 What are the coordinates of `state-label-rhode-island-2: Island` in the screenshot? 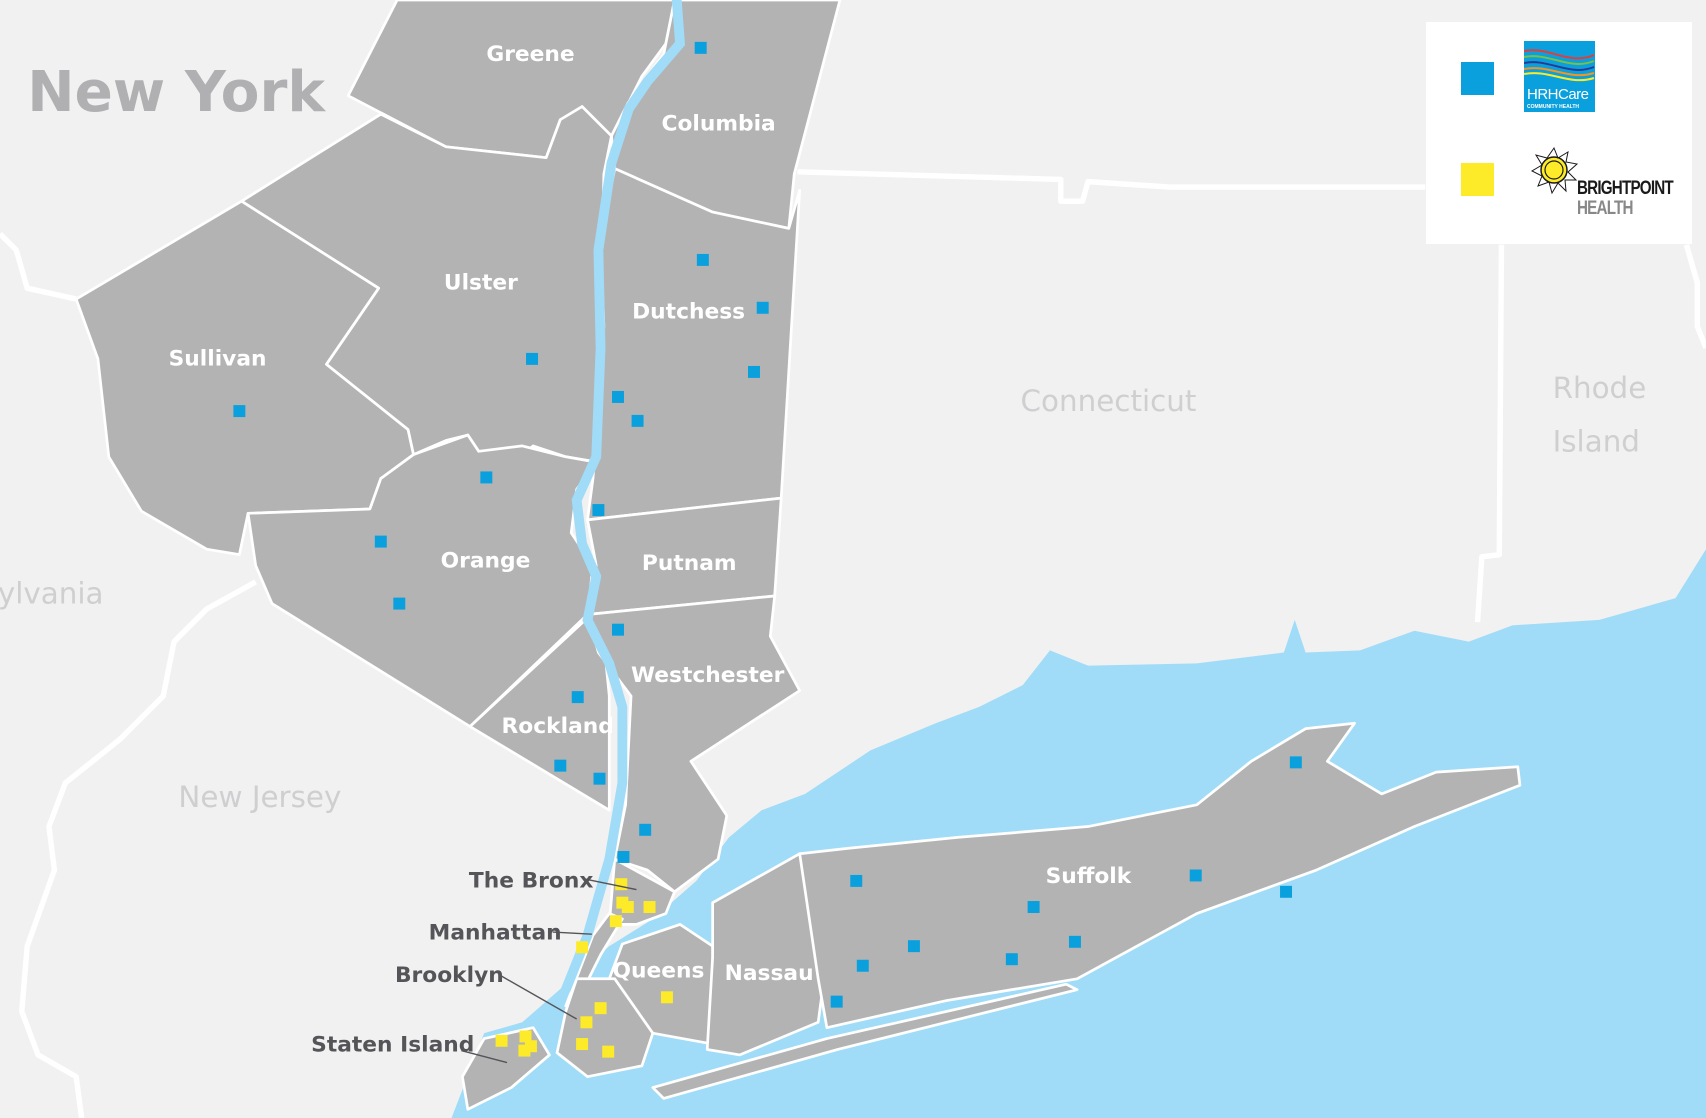 It's located at (1596, 441).